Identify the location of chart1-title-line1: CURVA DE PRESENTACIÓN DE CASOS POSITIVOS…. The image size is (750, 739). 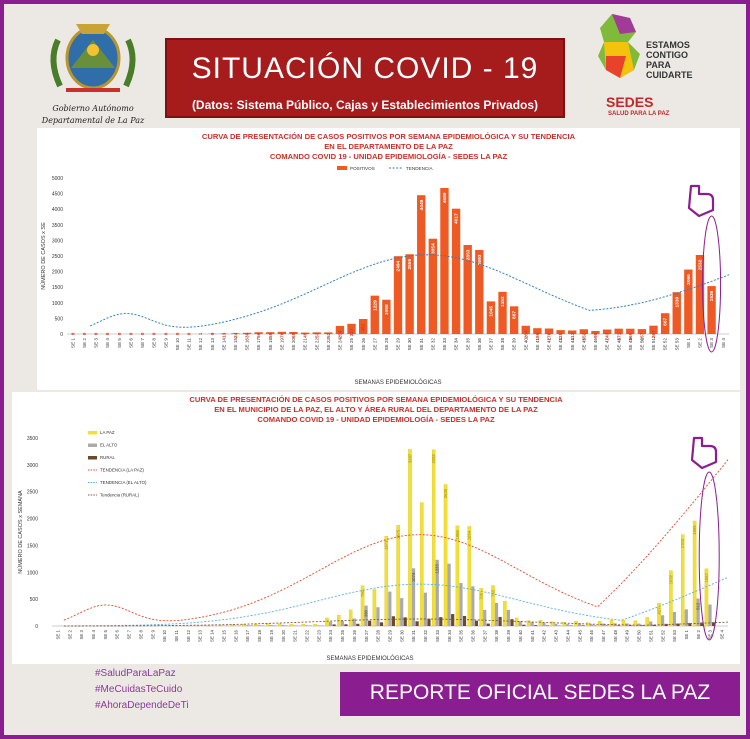
(388, 136).